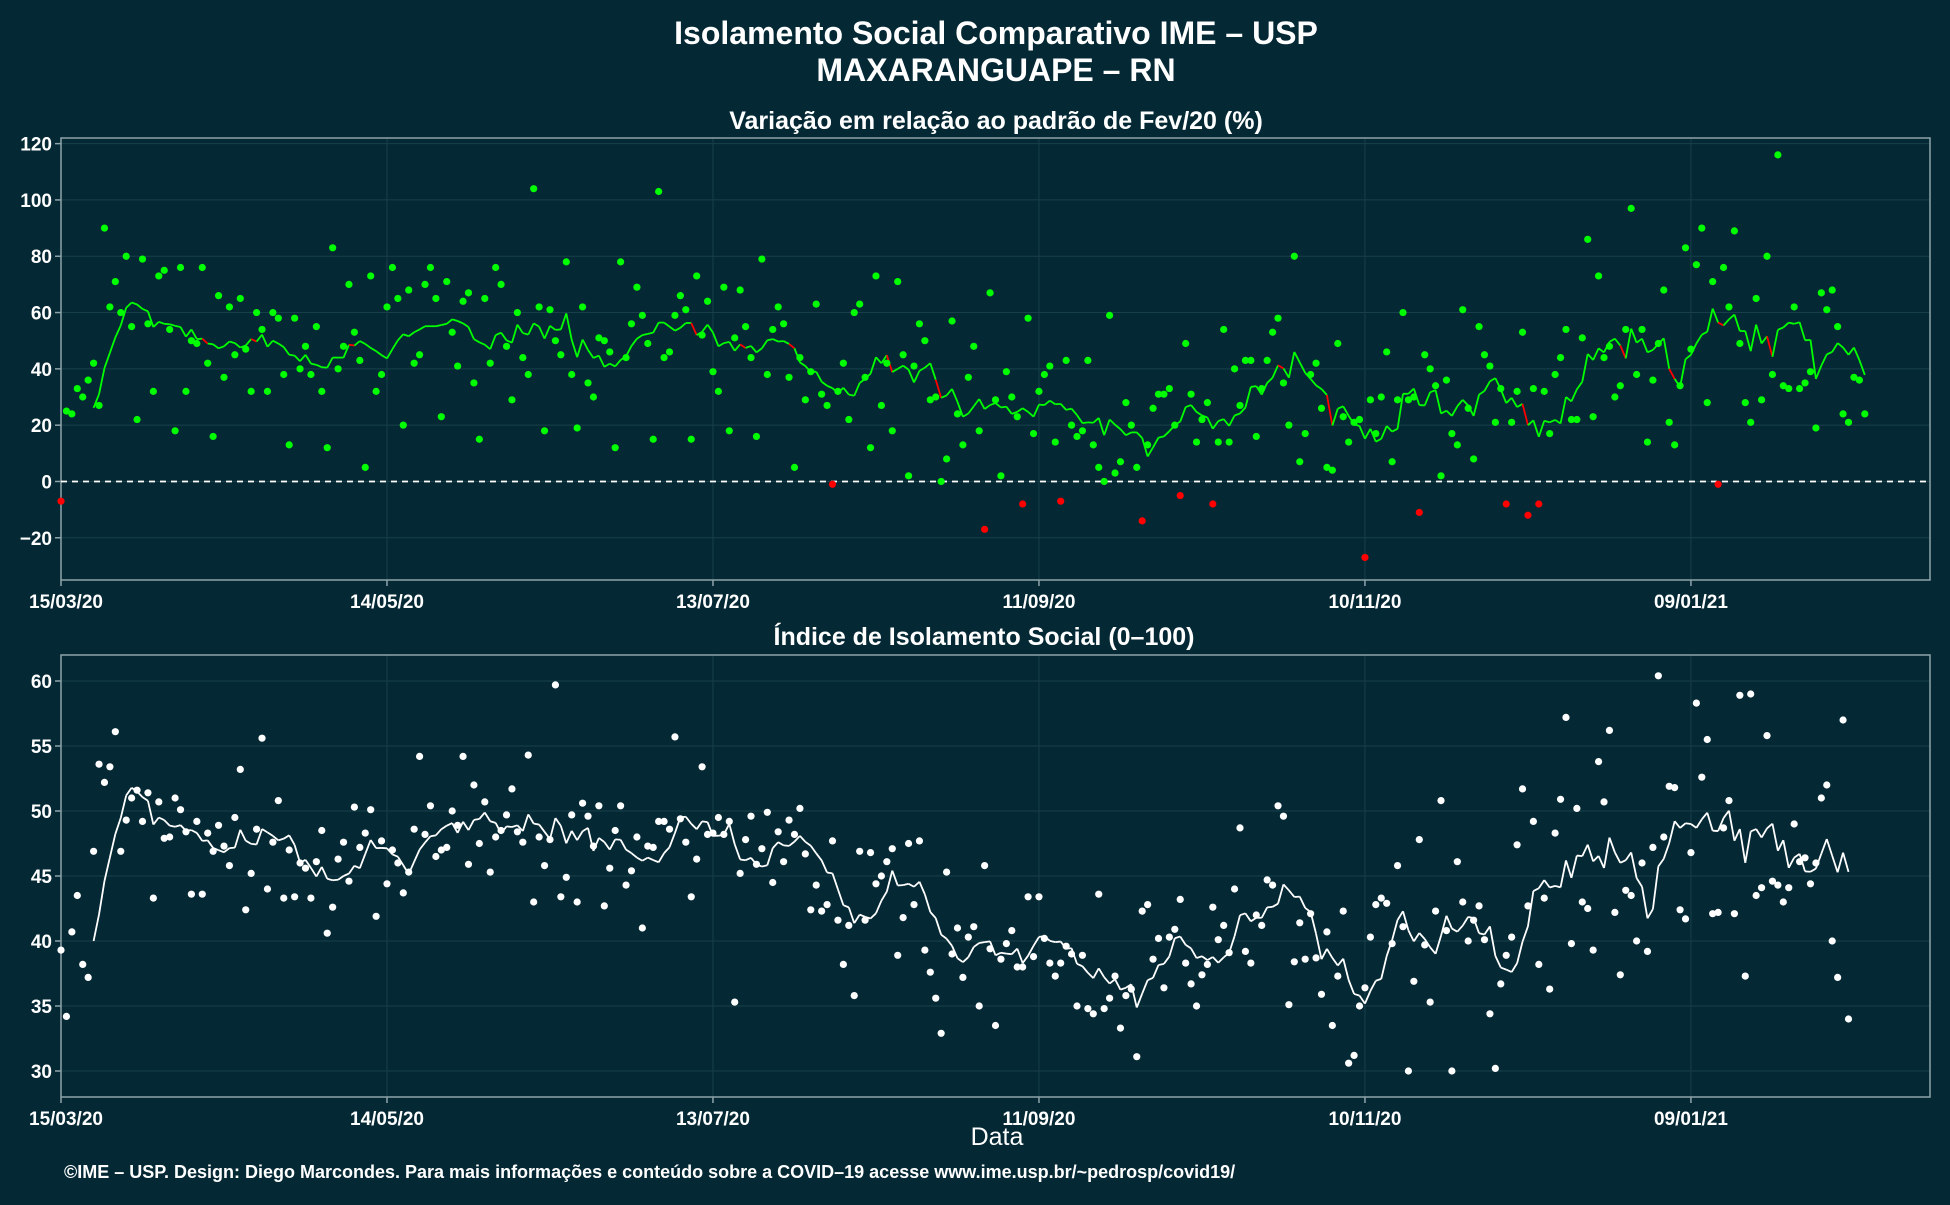 The height and width of the screenshot is (1205, 1950). What do you see at coordinates (41, 257) in the screenshot?
I see `y-tick-label: 80` at bounding box center [41, 257].